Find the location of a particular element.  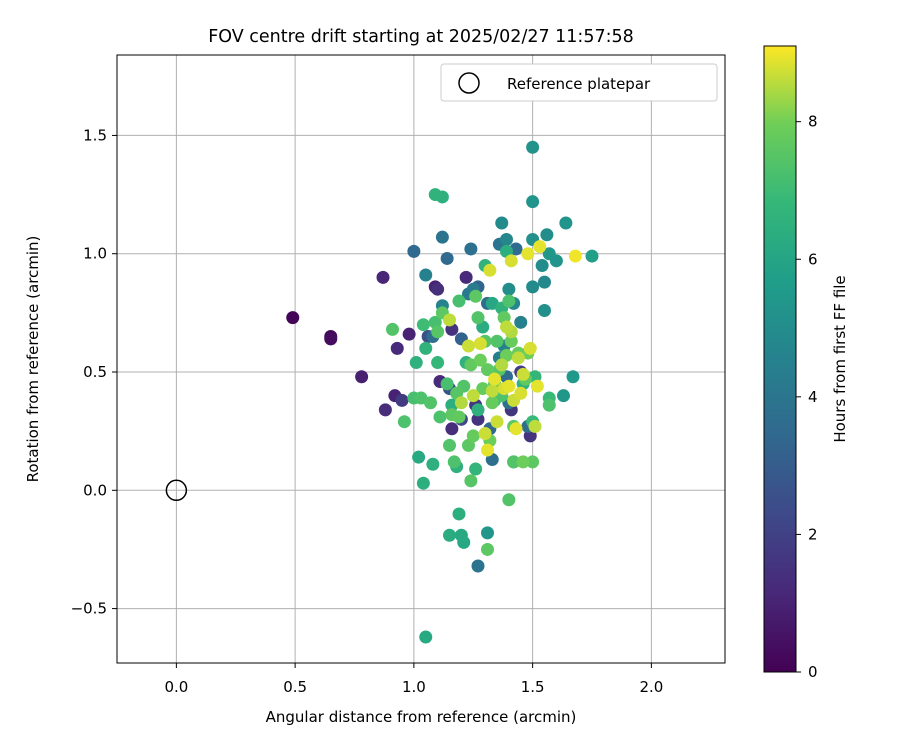

legend: Reference platepar is located at coordinates (579, 82).